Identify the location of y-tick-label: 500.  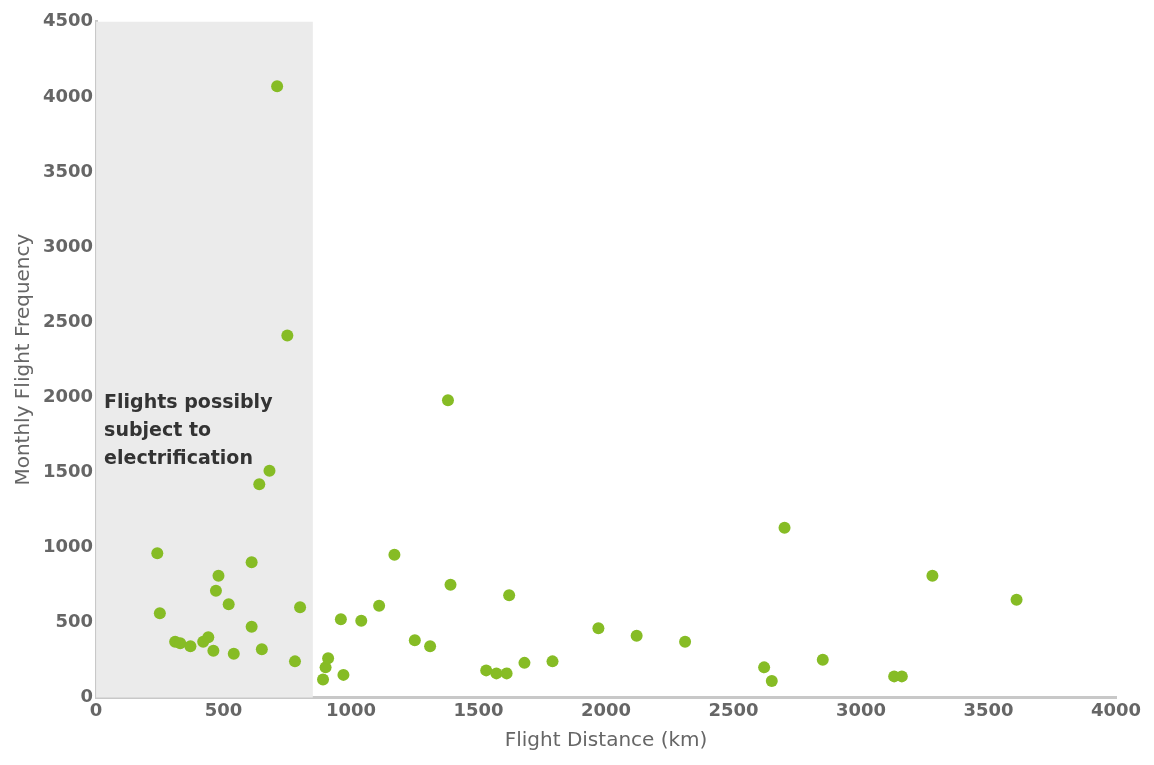
(74, 621).